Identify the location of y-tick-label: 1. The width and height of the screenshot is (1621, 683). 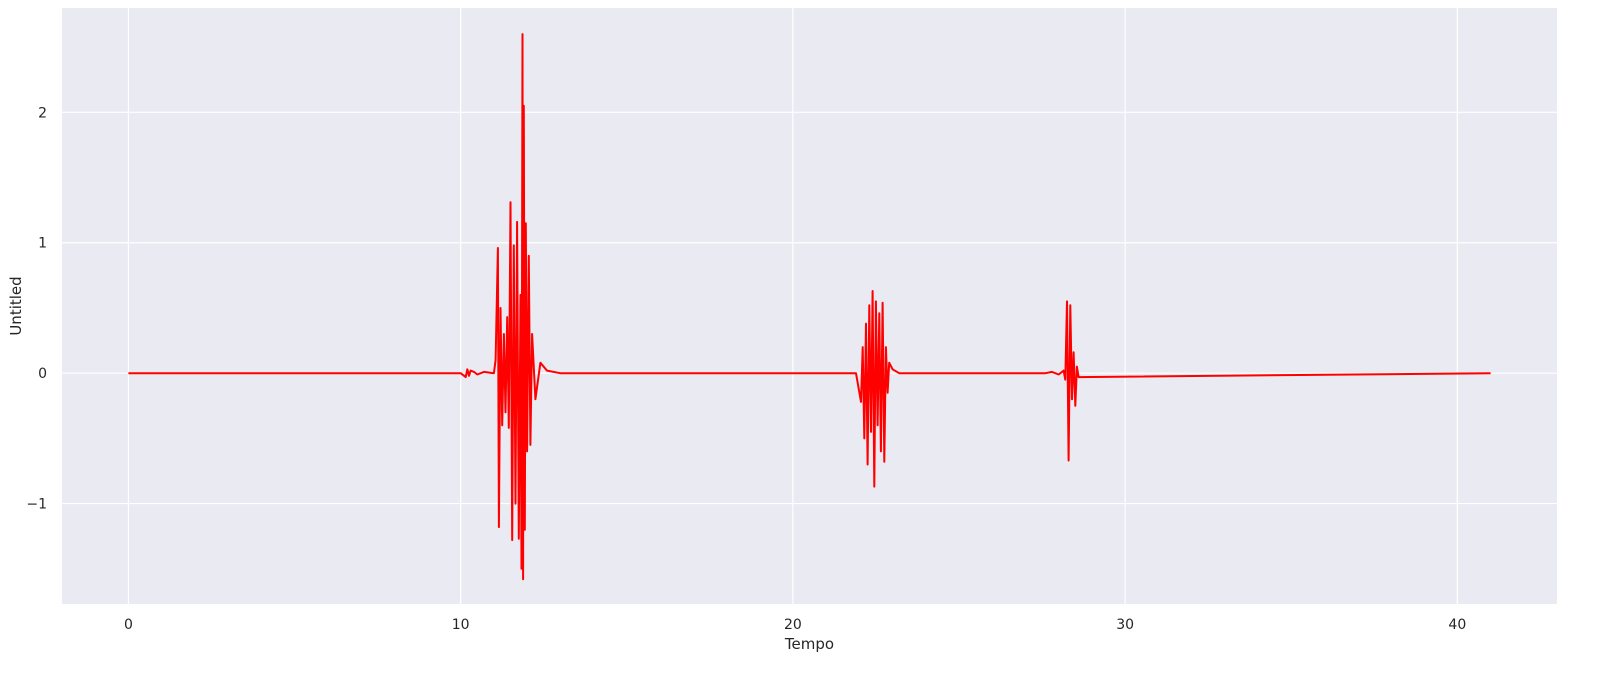
(42, 244).